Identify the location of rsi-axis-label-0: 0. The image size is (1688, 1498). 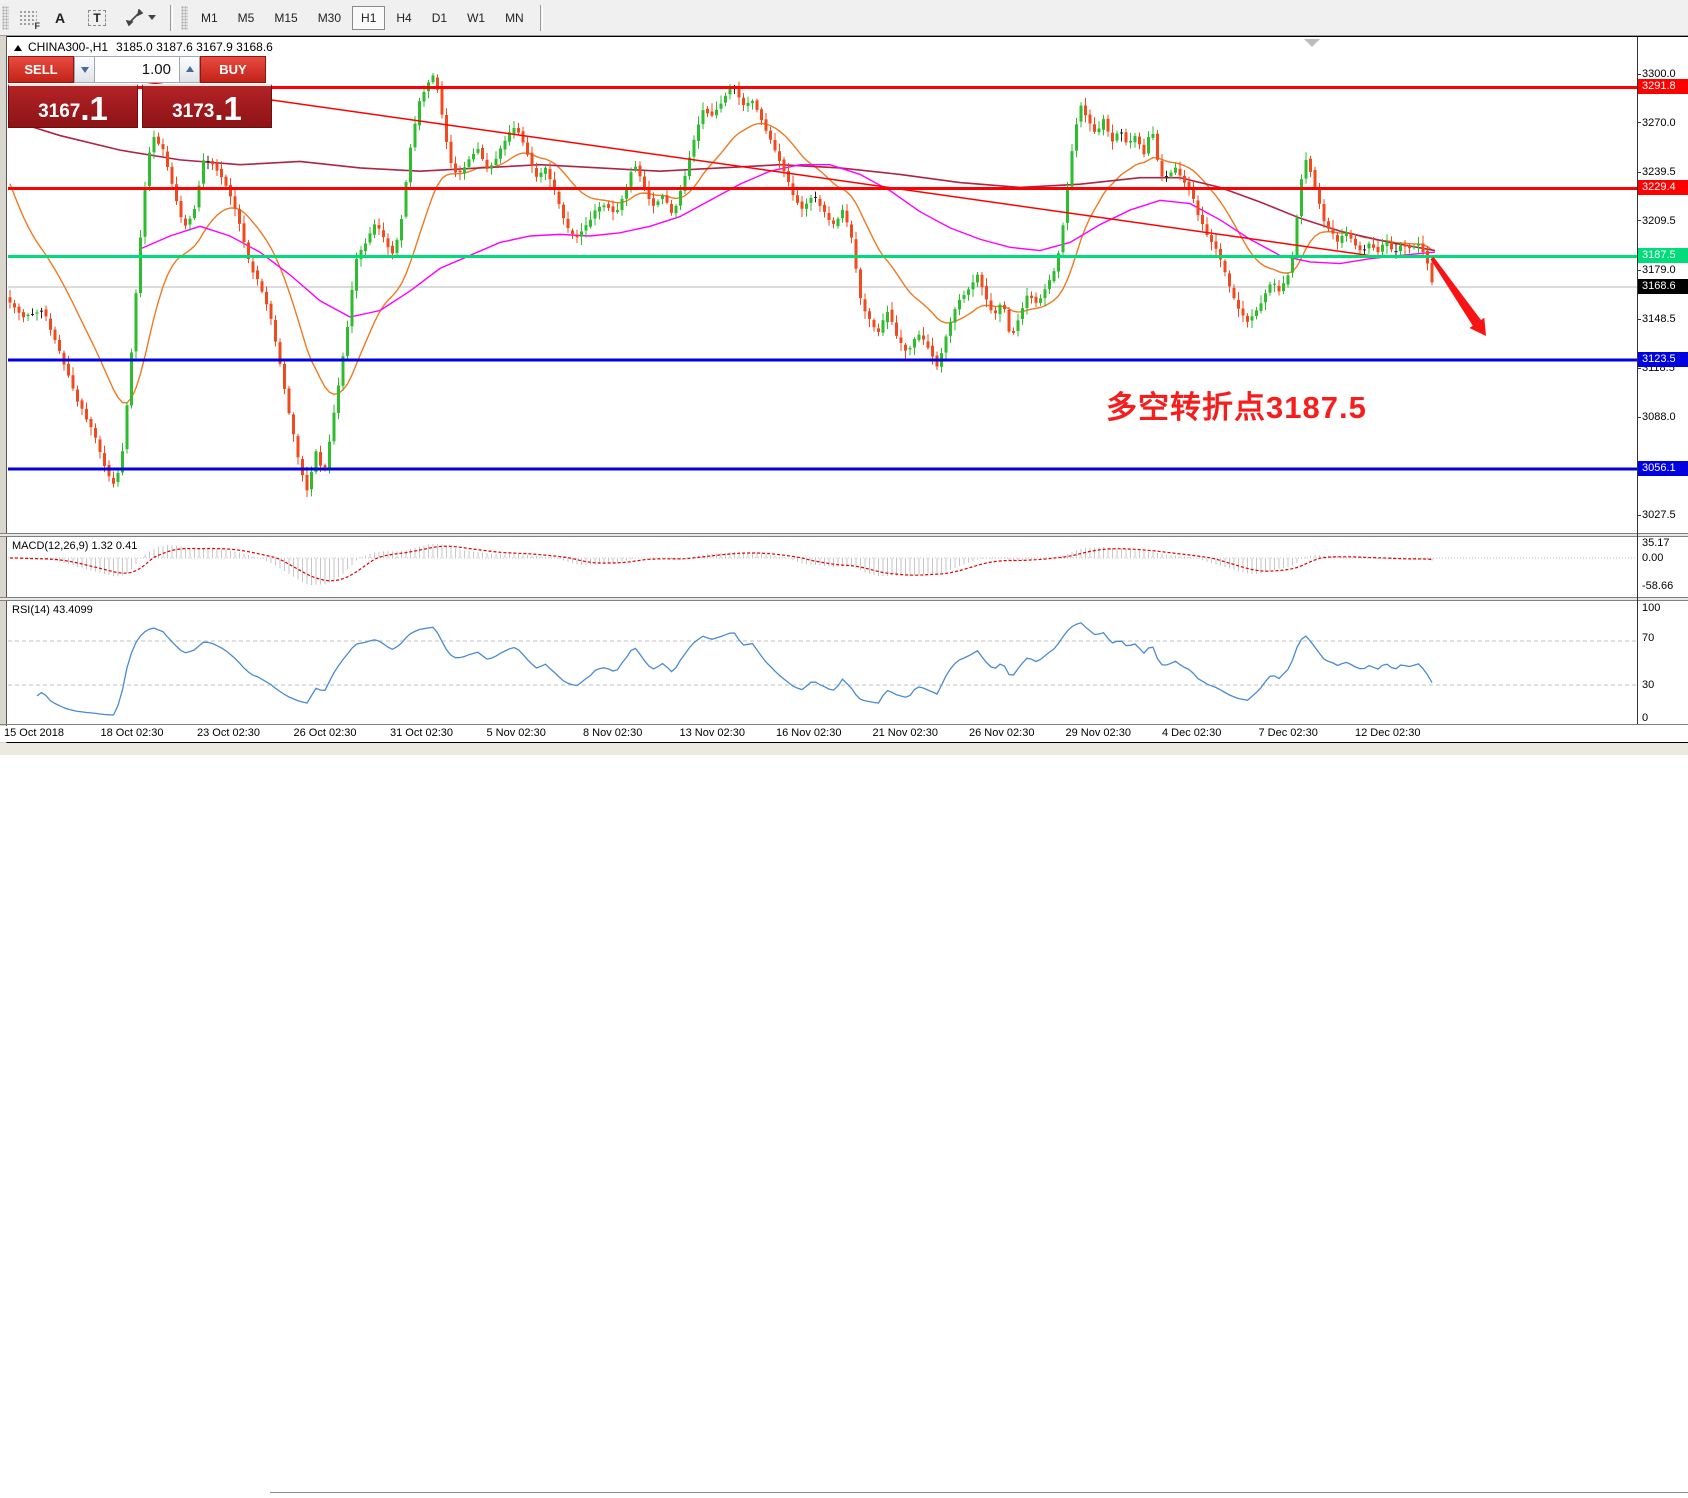
(1645, 718).